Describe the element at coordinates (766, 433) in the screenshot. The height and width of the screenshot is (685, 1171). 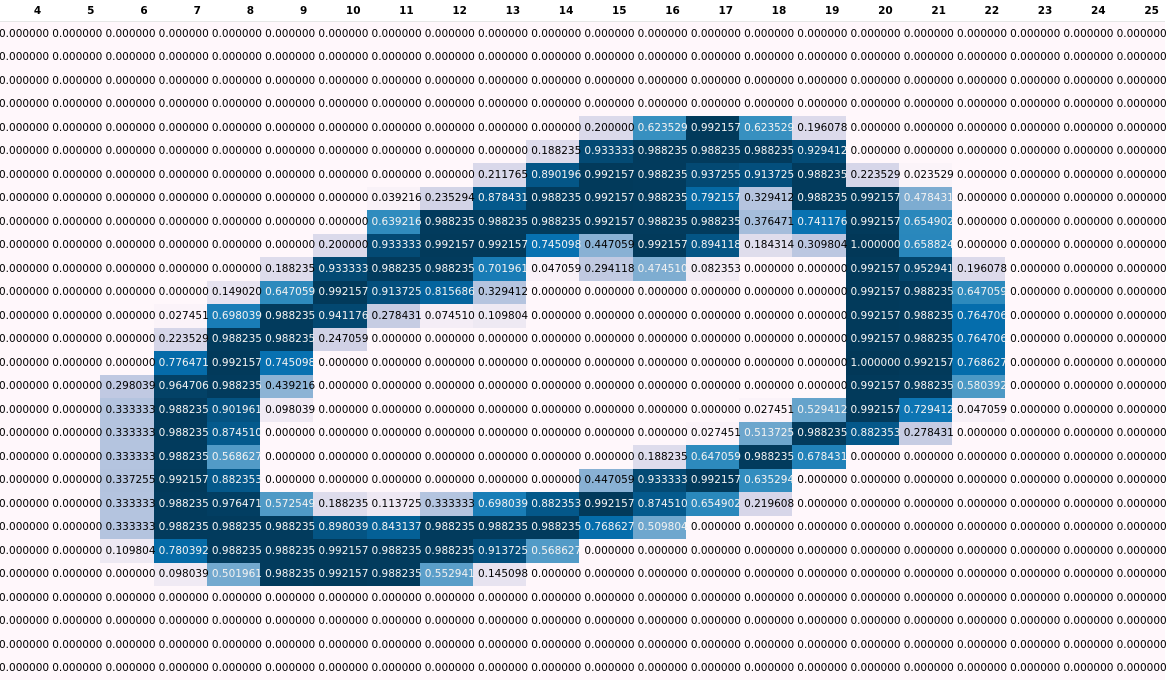
I see `cell: 0.513725` at that location.